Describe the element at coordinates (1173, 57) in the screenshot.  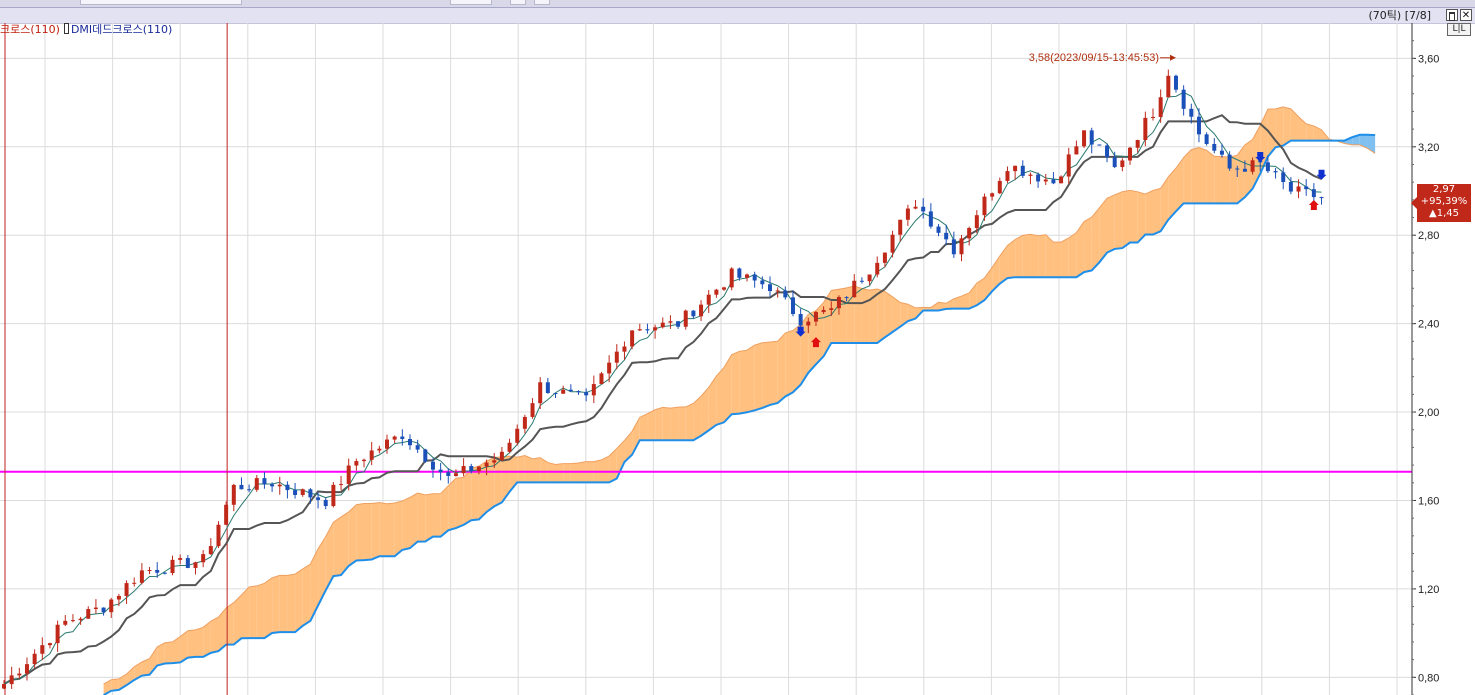
I see `annotation-arrow-icon` at that location.